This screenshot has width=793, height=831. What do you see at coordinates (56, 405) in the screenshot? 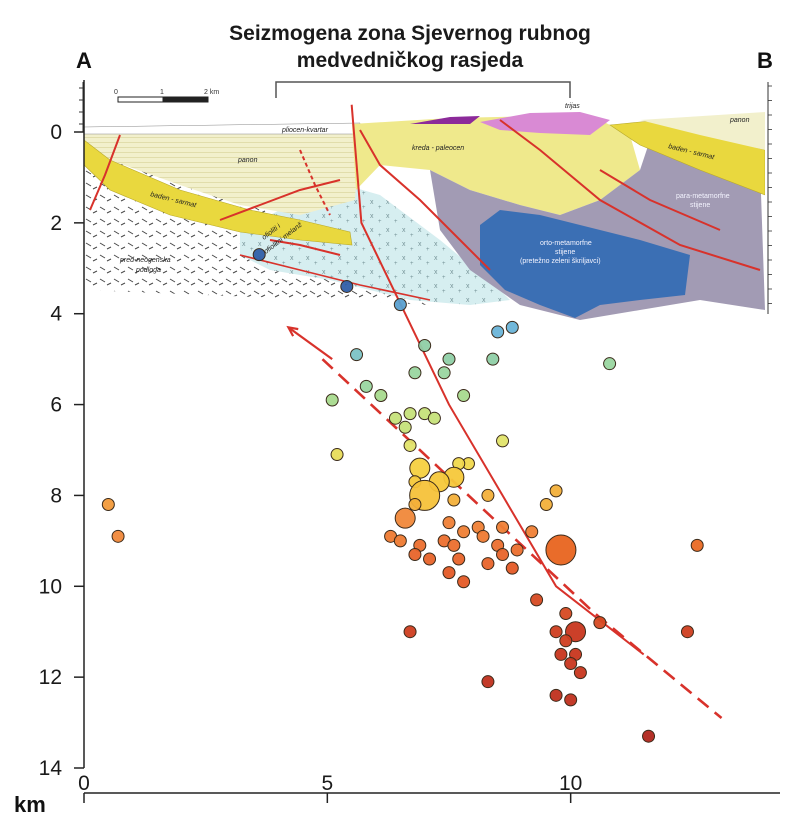
I see `depth-tick-label: 6` at bounding box center [56, 405].